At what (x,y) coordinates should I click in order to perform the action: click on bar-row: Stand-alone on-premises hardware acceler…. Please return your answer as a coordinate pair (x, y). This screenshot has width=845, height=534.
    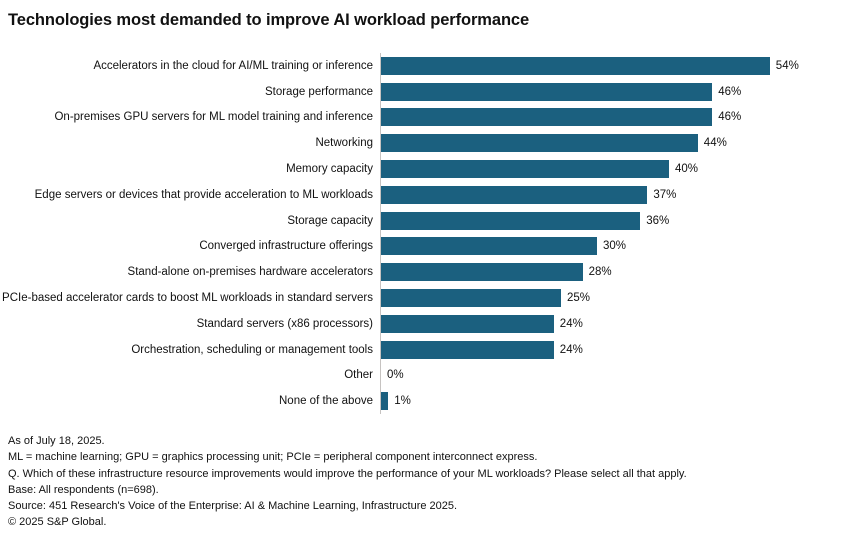
    Looking at the image, I should click on (422, 272).